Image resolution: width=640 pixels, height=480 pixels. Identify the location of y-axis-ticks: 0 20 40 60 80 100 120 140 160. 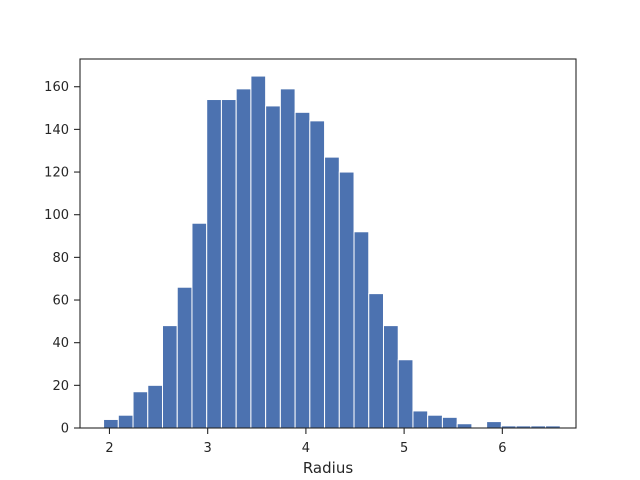
(62, 258).